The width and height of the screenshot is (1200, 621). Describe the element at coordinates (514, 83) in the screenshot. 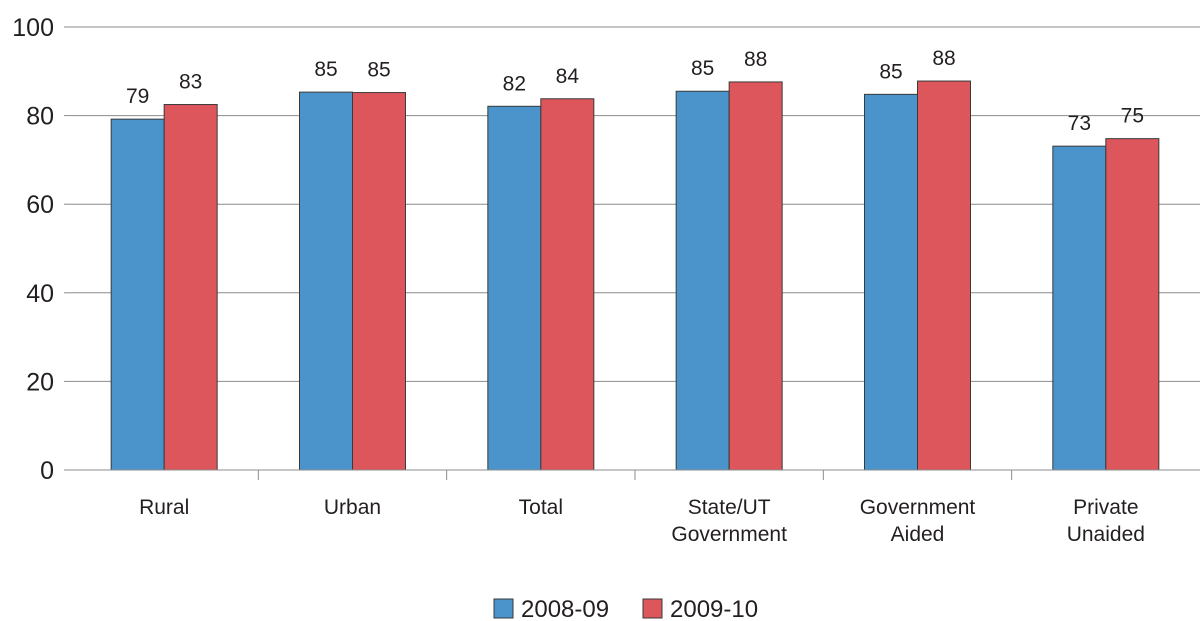

I see `data-label: 82` at that location.